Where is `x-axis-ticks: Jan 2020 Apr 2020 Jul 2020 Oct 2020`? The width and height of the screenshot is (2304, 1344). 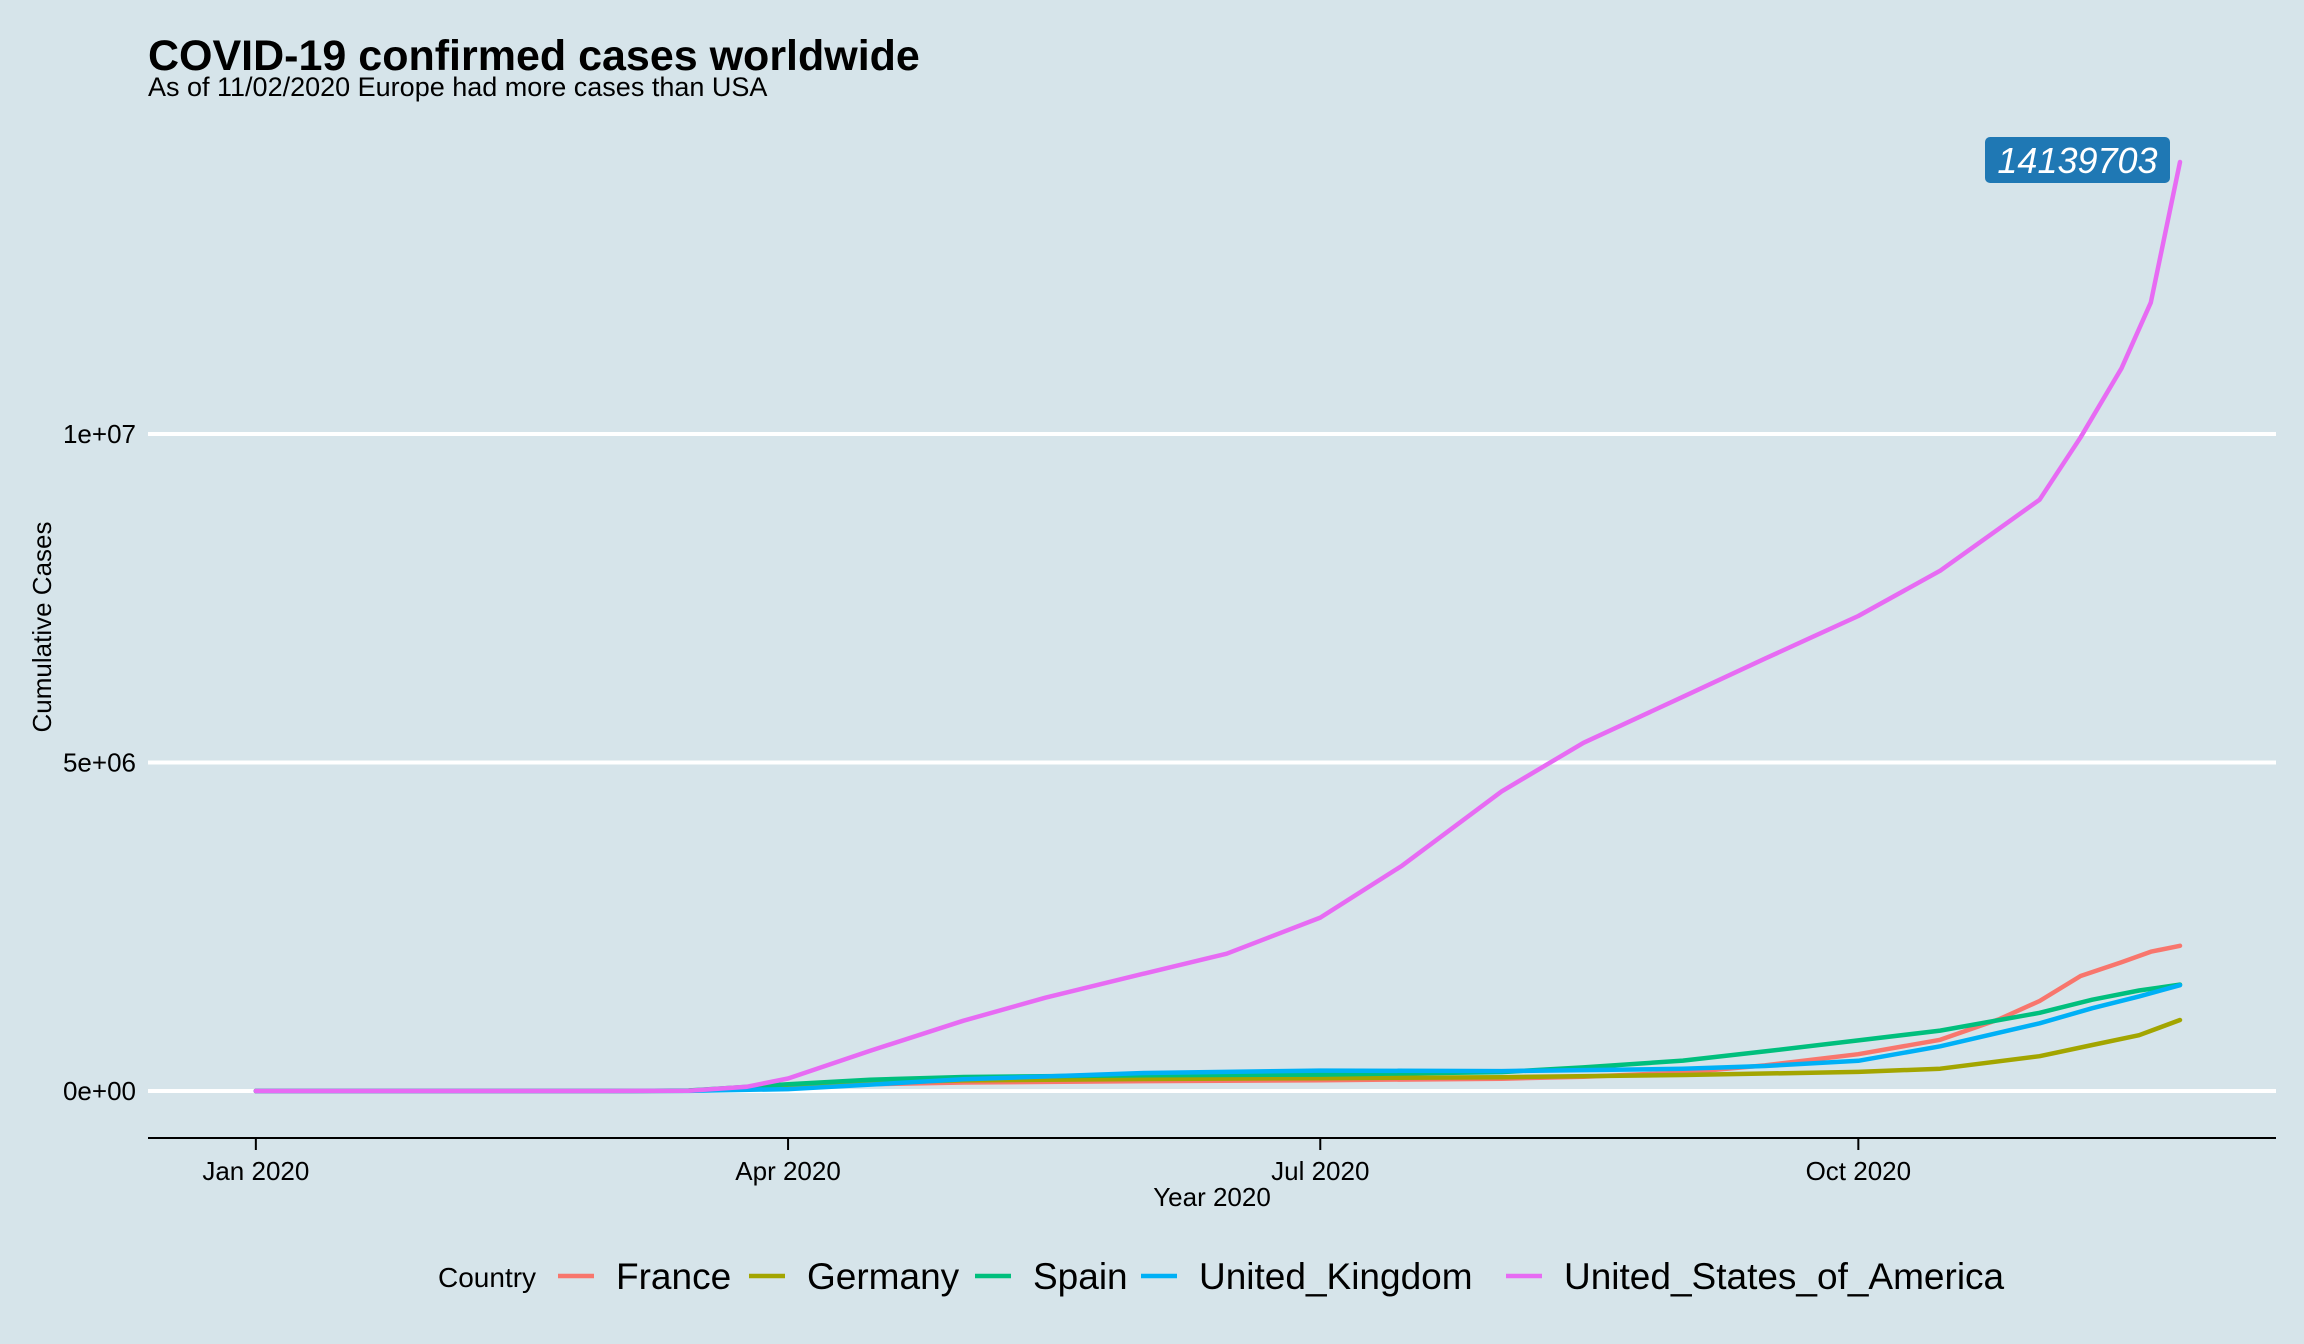
x-axis-ticks: Jan 2020 Apr 2020 Jul 2020 Oct 2020 is located at coordinates (1056, 1162).